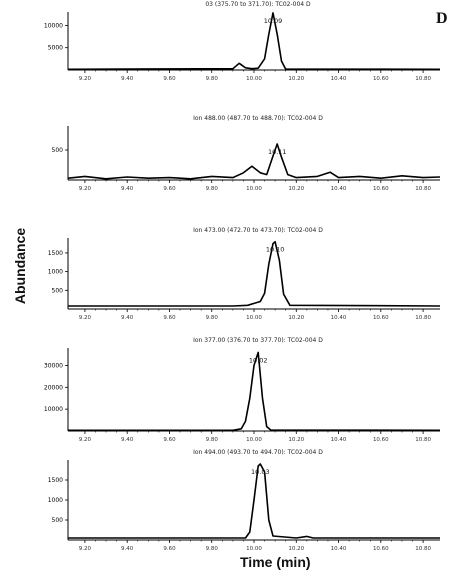 Image resolution: width=474 pixels, height=581 pixels. Describe the element at coordinates (273, 21) in the screenshot. I see `peak-label: 10.09` at that location.